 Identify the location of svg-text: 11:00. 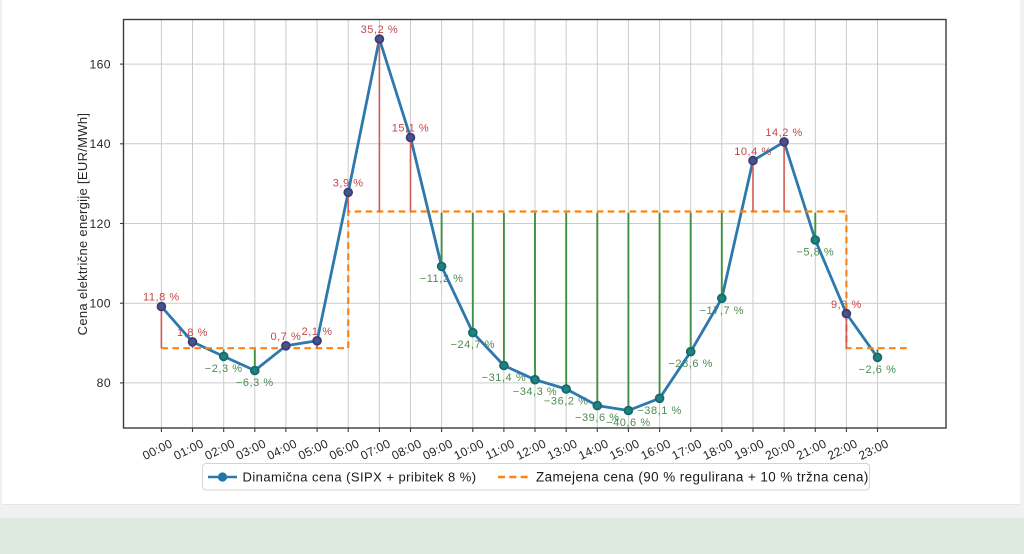
(500, 450).